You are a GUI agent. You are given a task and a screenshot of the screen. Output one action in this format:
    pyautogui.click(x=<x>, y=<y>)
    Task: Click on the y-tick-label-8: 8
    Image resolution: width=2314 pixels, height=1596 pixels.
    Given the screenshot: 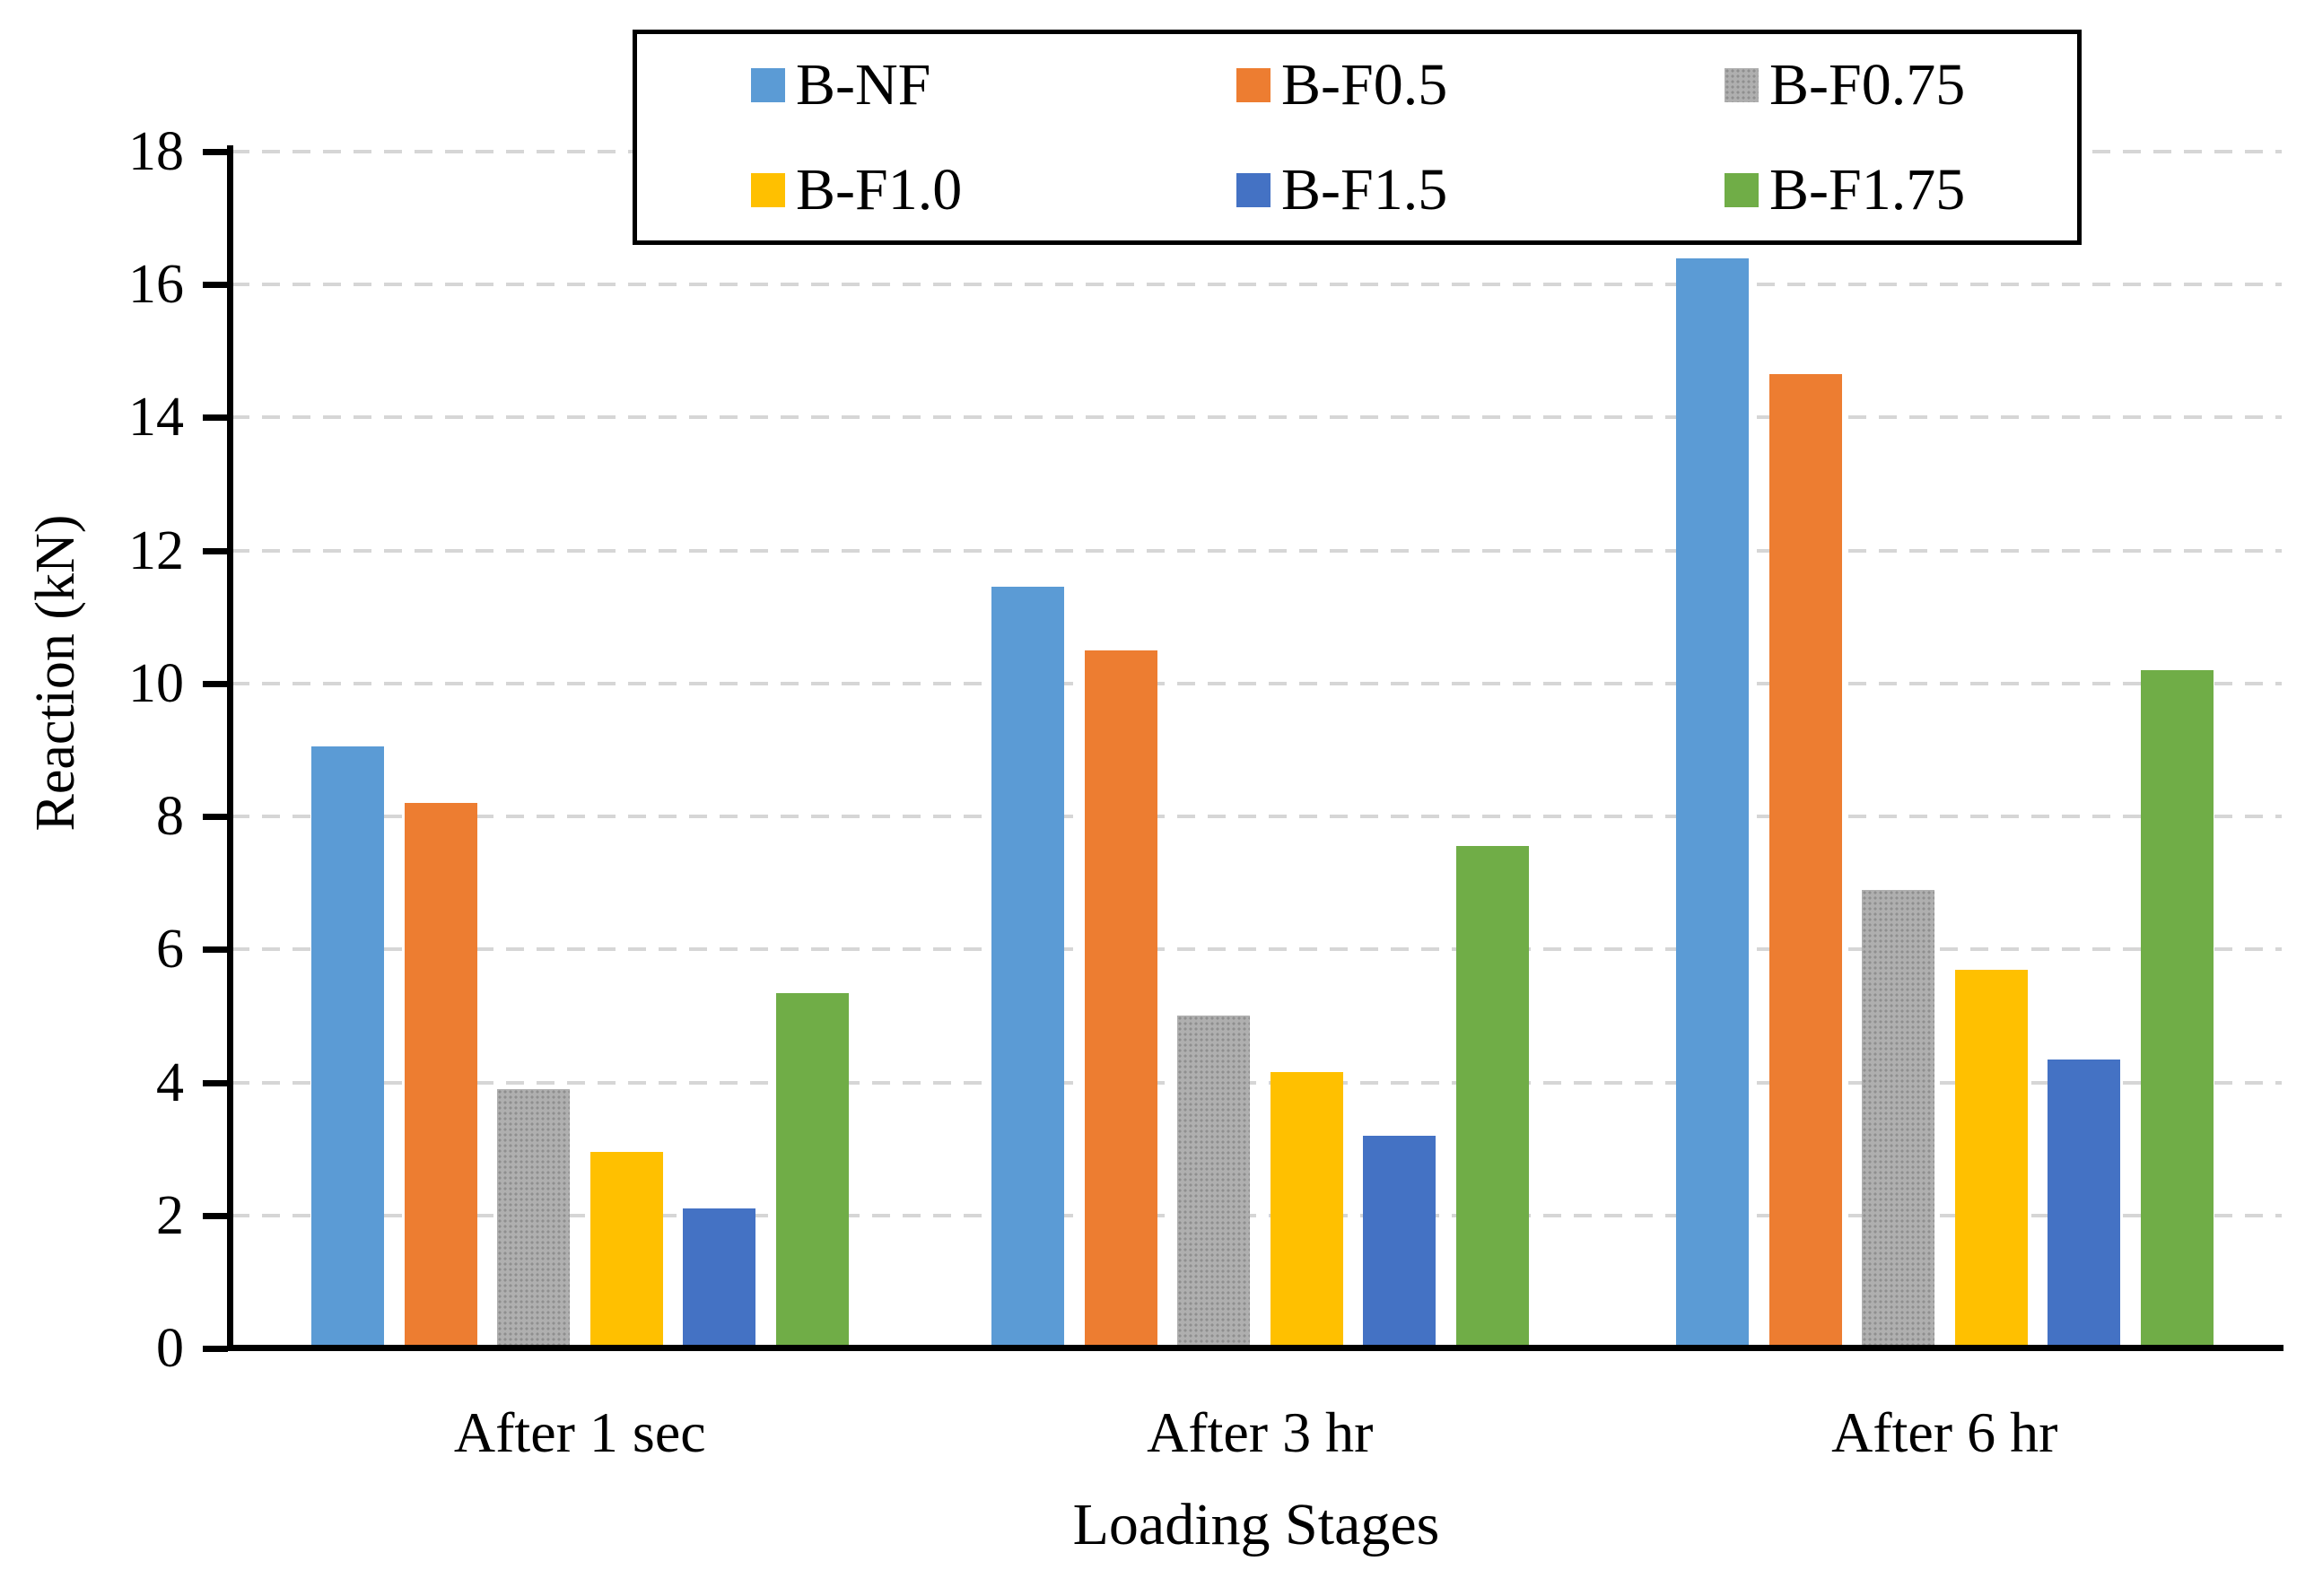 What is the action you would take?
    pyautogui.click(x=170, y=817)
    